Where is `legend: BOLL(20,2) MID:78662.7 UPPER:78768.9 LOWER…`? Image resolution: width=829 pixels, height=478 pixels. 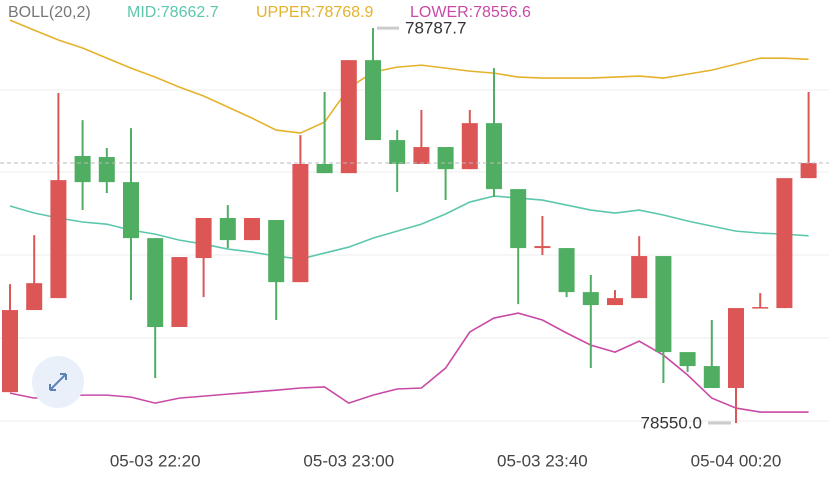
legend: BOLL(20,2) MID:78662.7 UPPER:78768.9 LOWER… is located at coordinates (269, 12).